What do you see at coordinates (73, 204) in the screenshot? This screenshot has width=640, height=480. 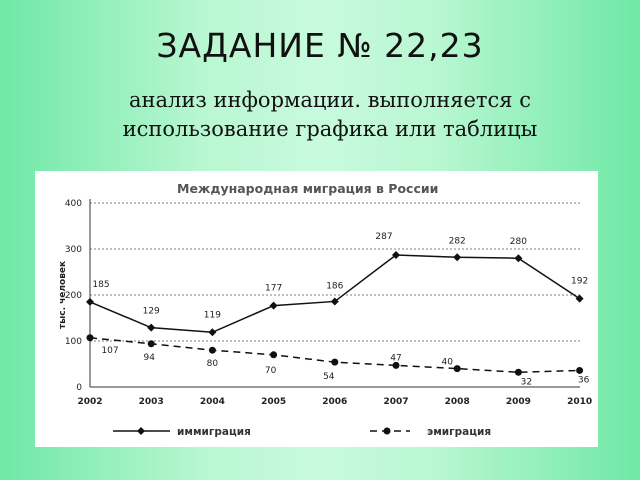 I see `y-tick-label: 400` at bounding box center [73, 204].